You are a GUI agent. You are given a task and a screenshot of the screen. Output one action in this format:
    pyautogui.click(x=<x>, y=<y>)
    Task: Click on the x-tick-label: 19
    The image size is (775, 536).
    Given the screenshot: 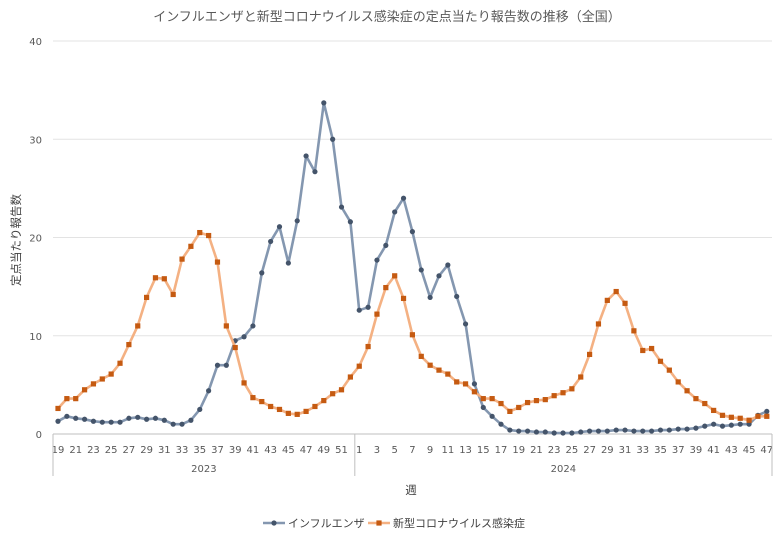 What is the action you would take?
    pyautogui.click(x=518, y=450)
    